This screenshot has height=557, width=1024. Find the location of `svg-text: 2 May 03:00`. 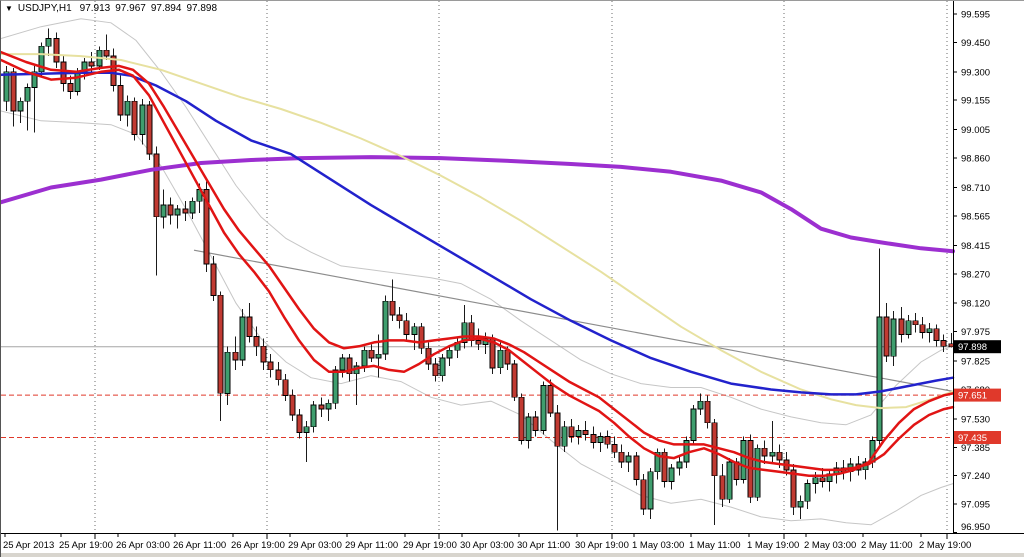

svg-text: 2 May 03:00 is located at coordinates (830, 545).